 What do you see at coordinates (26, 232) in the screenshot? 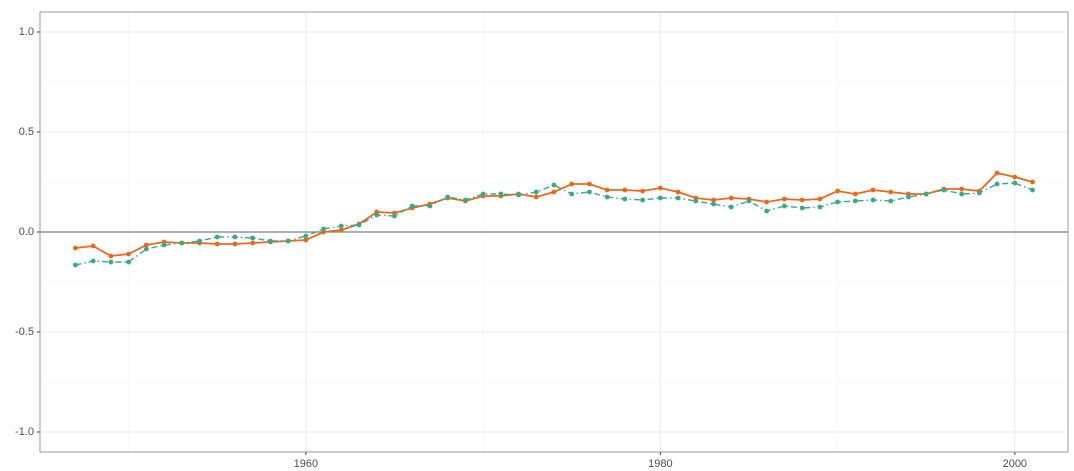
I see `y-tick-label: 0.0` at bounding box center [26, 232].